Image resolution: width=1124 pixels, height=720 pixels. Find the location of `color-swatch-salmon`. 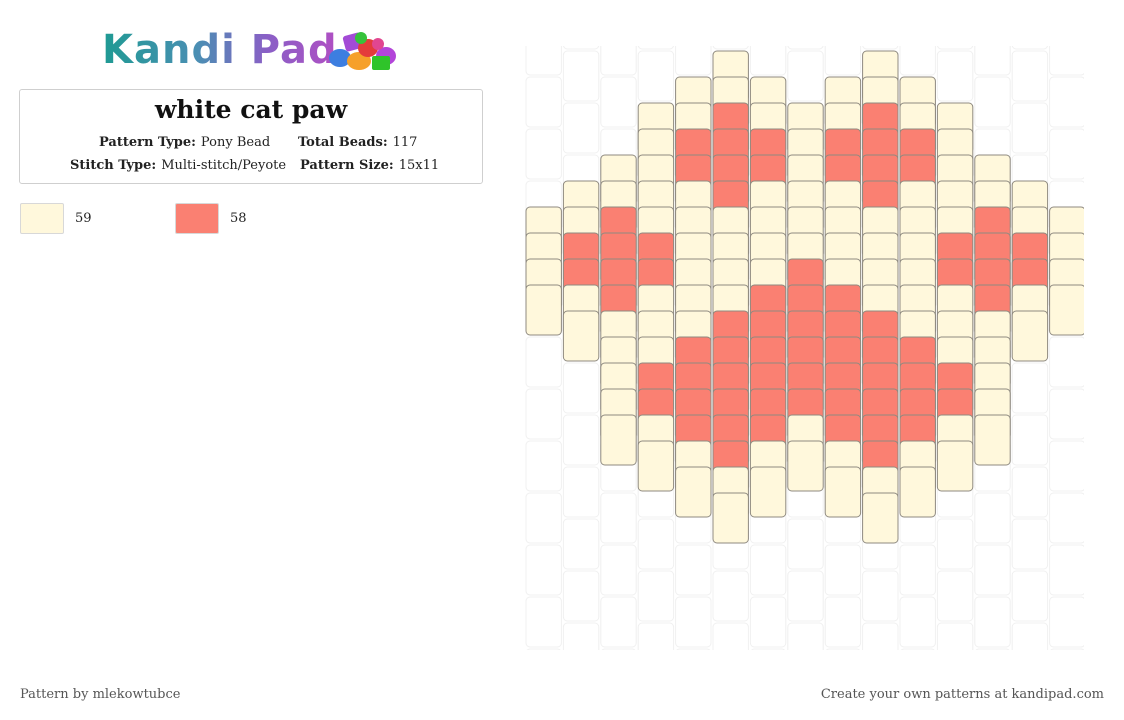

color-swatch-salmon is located at coordinates (197, 218).